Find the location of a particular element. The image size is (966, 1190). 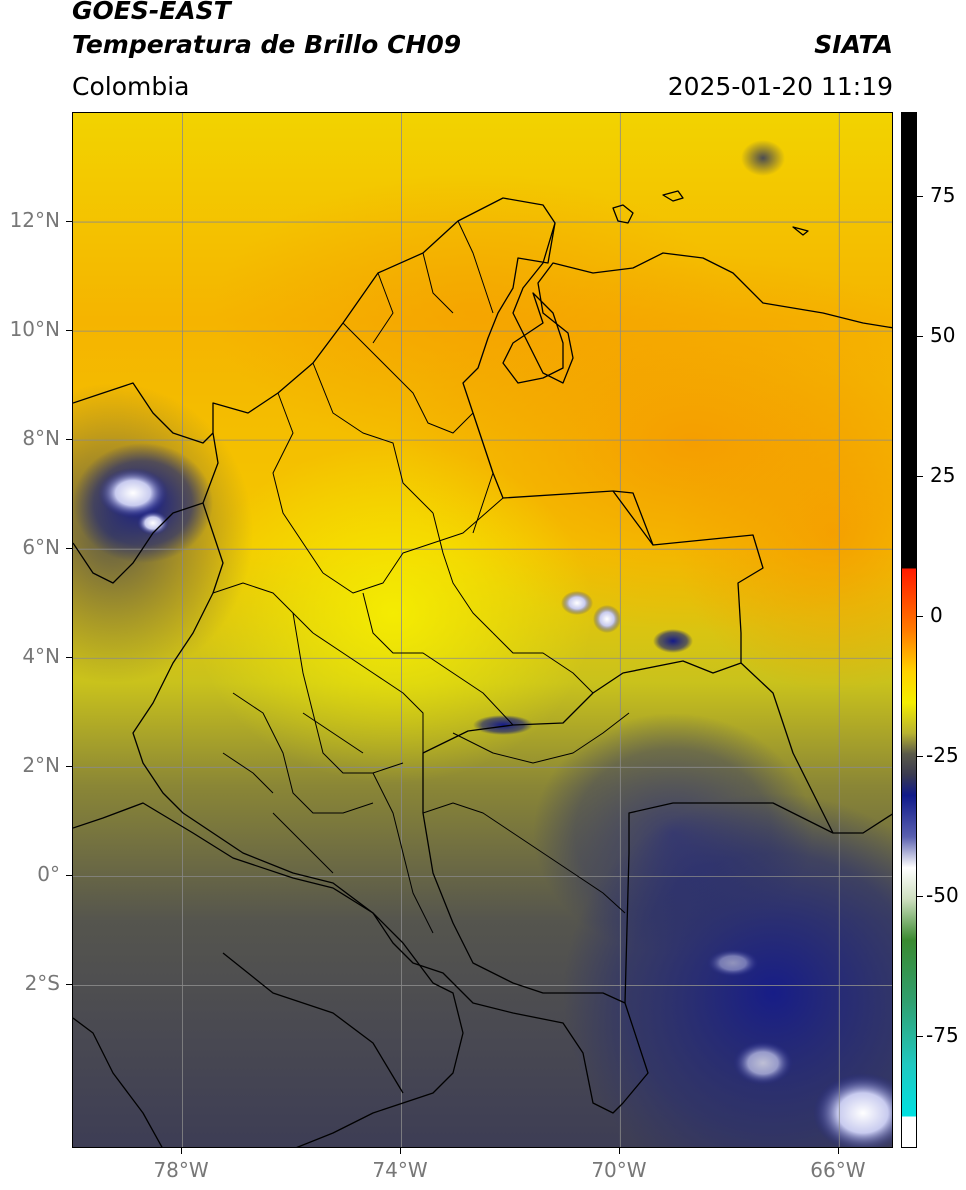

lat-tick-label: 0° is located at coordinates (48, 874).